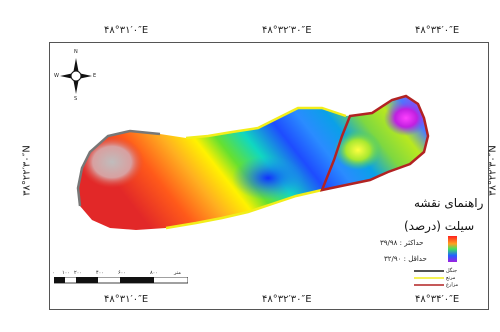  I want to click on scale-unit-label: متر, so click(177, 273).